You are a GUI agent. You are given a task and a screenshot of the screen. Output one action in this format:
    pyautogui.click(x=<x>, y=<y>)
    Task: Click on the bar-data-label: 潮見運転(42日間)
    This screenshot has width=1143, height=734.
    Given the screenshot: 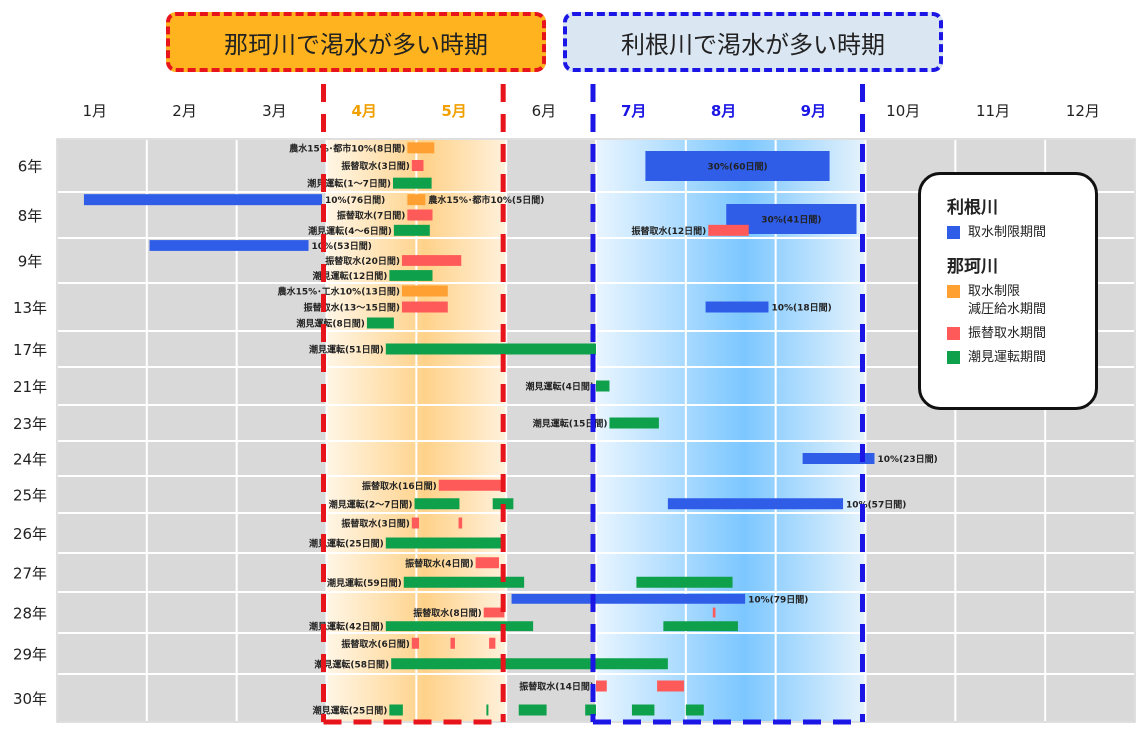 What is the action you would take?
    pyautogui.click(x=346, y=627)
    